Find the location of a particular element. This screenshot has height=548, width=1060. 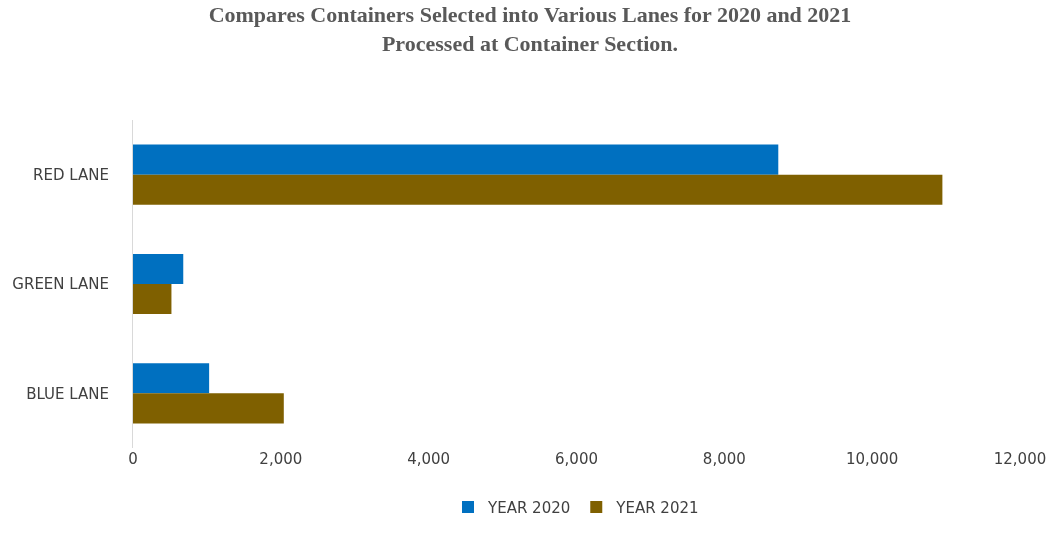

legend-label: YEAR 2021 is located at coordinates (657, 507).